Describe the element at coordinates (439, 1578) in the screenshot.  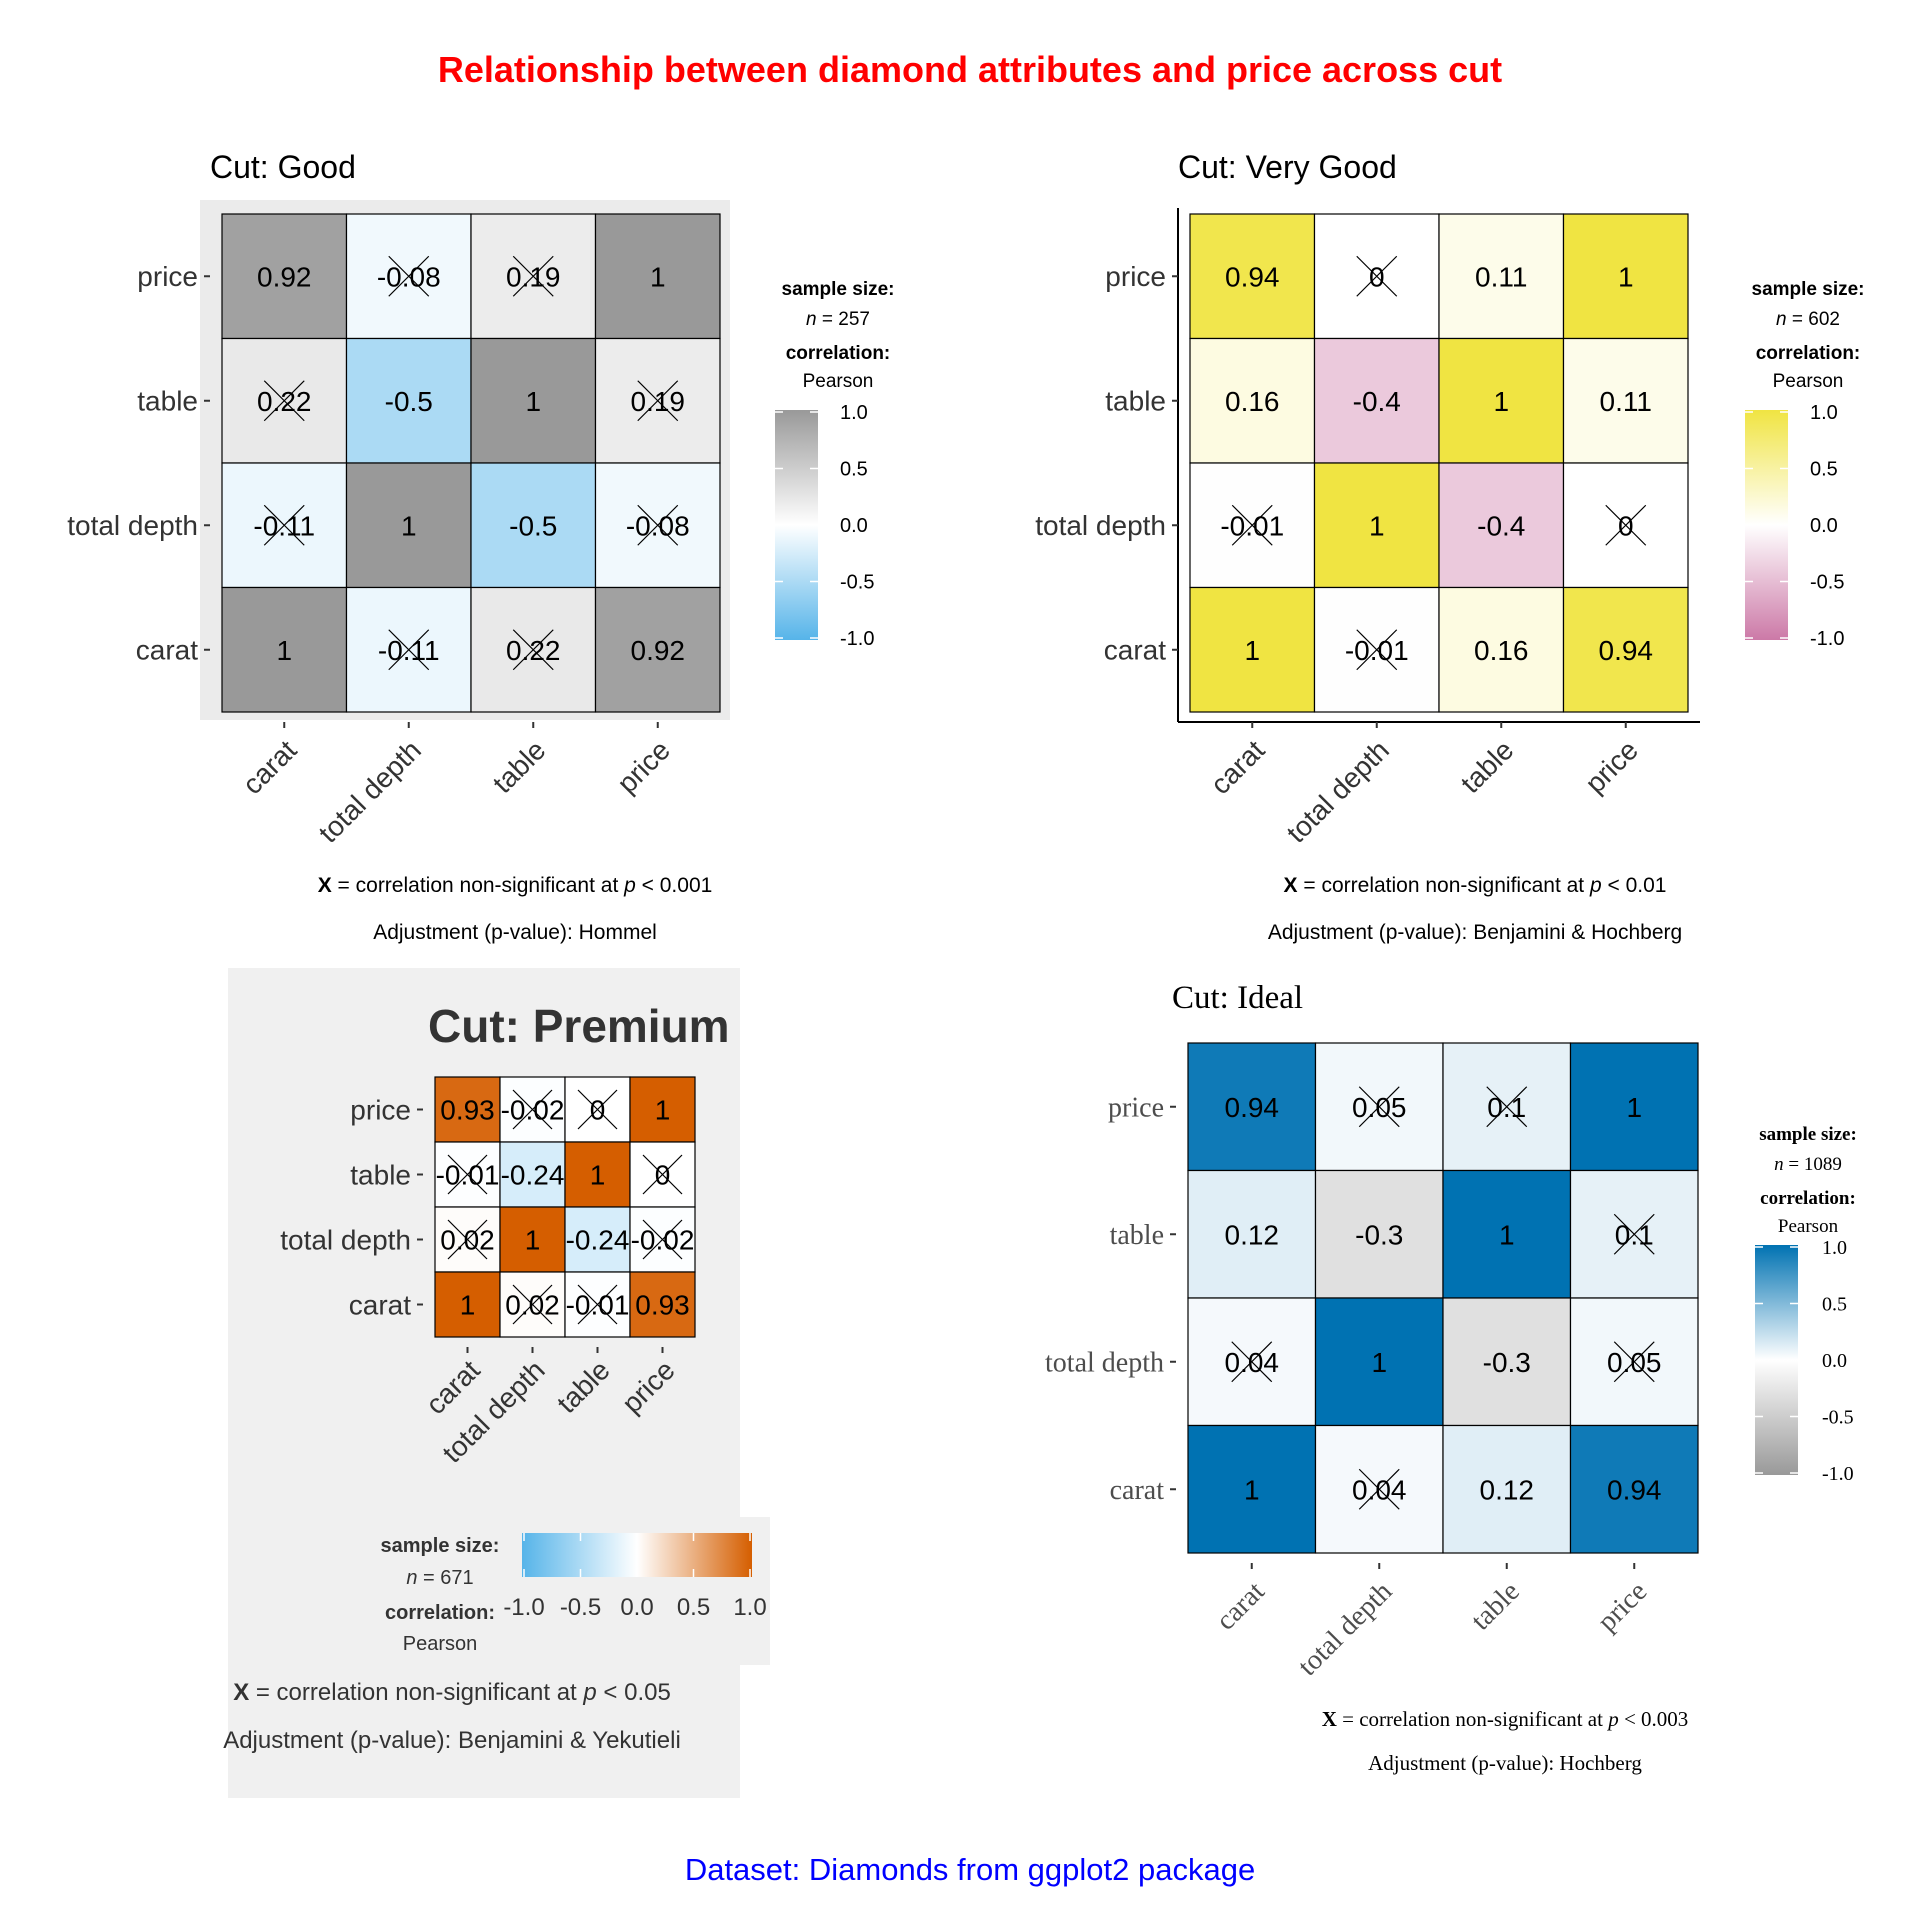
I see `legend-sample-size-value: n = 671` at that location.